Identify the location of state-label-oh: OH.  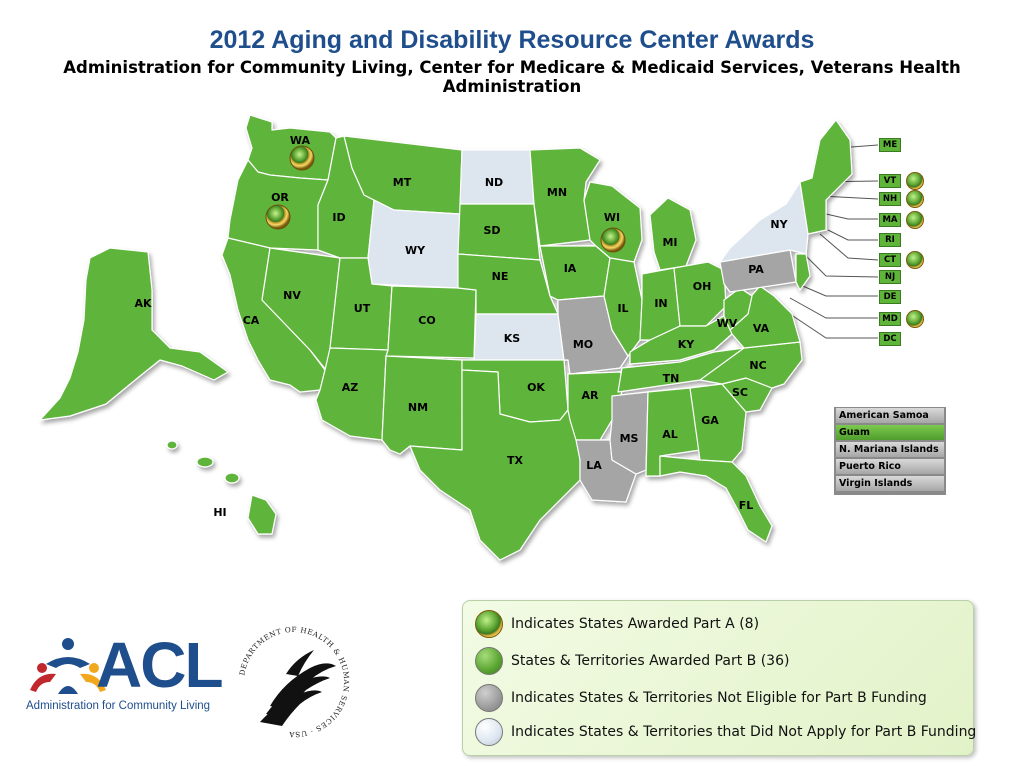
(702, 286).